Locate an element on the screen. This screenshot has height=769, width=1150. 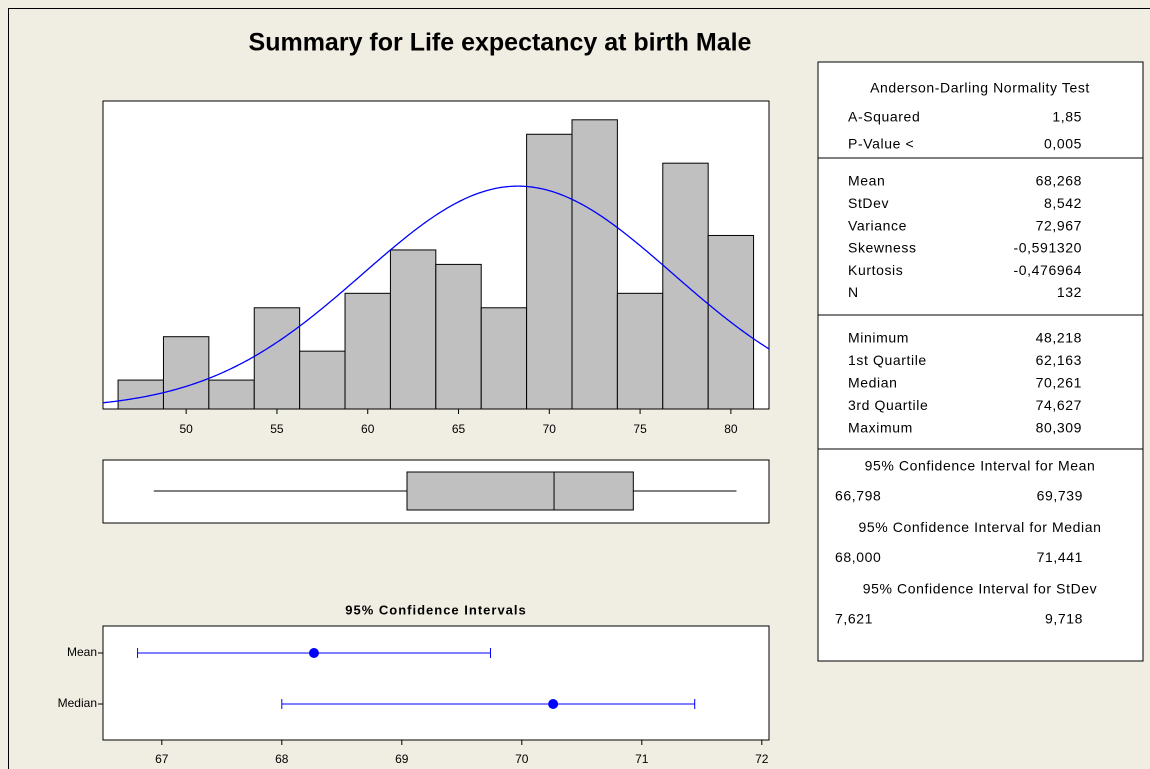
stat-name: Variance is located at coordinates (877, 225).